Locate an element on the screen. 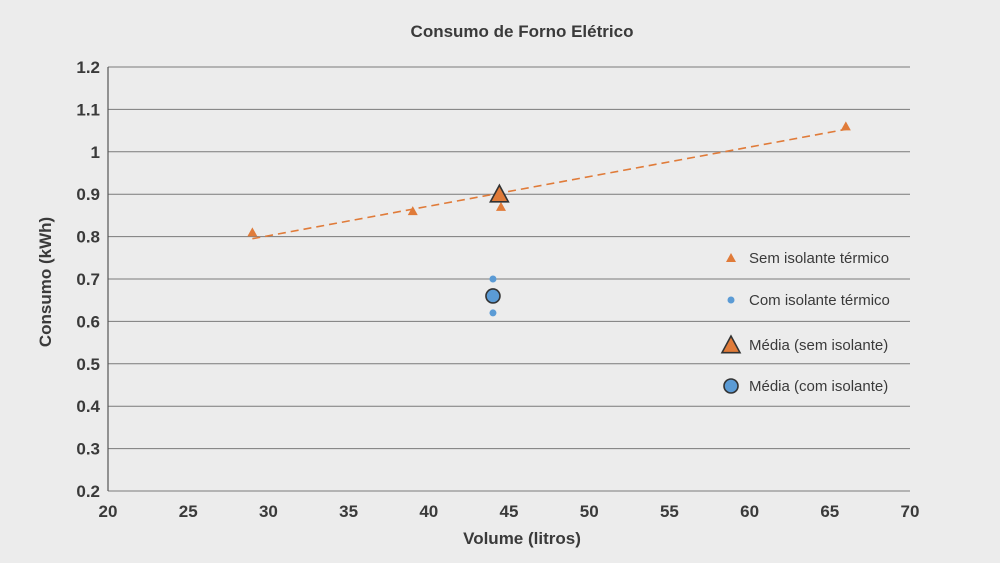 The image size is (1000, 563). trendline-layer is located at coordinates (549, 184).